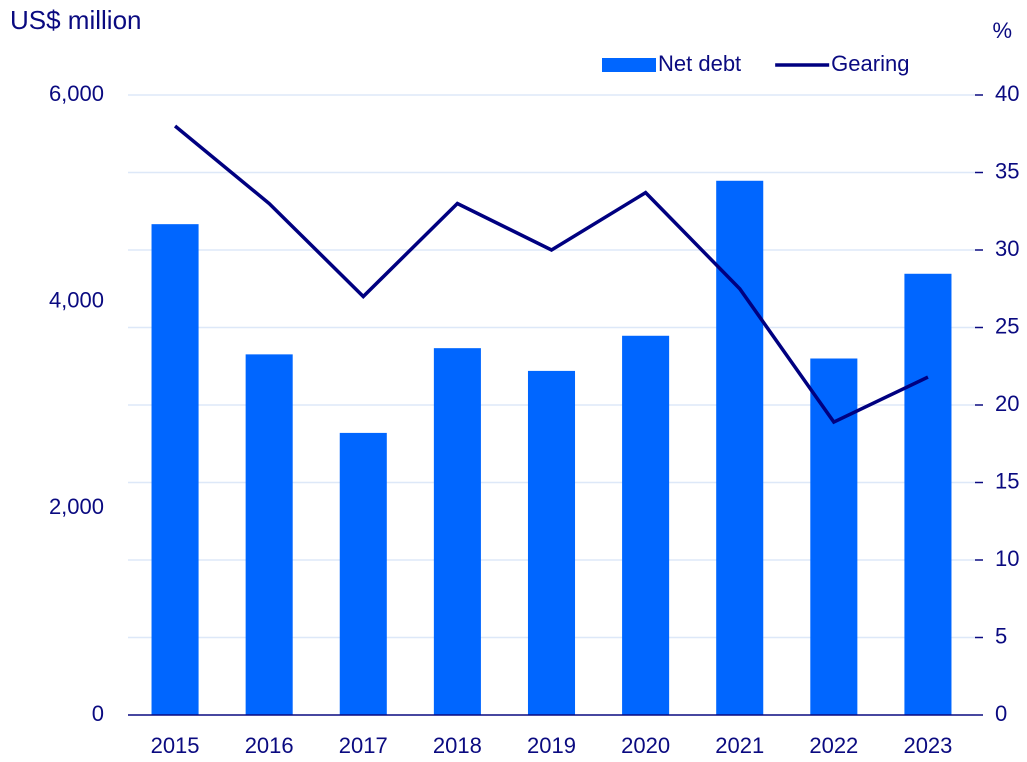 The width and height of the screenshot is (1027, 762). I want to click on y2-tick-label: 0, so click(1001, 713).